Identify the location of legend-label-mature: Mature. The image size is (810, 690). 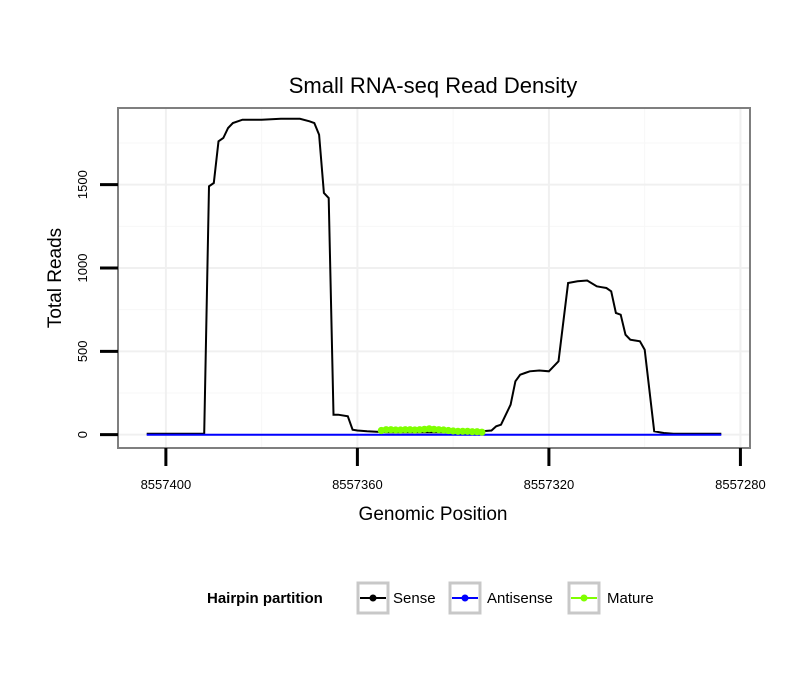
(630, 598).